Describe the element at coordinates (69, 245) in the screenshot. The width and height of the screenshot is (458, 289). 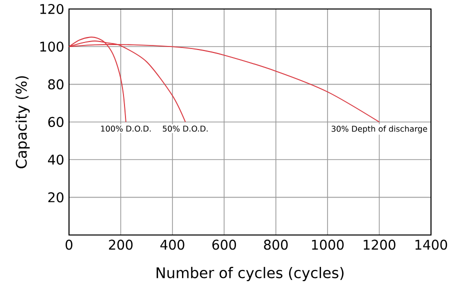
I see `x-tick-label: 0` at that location.